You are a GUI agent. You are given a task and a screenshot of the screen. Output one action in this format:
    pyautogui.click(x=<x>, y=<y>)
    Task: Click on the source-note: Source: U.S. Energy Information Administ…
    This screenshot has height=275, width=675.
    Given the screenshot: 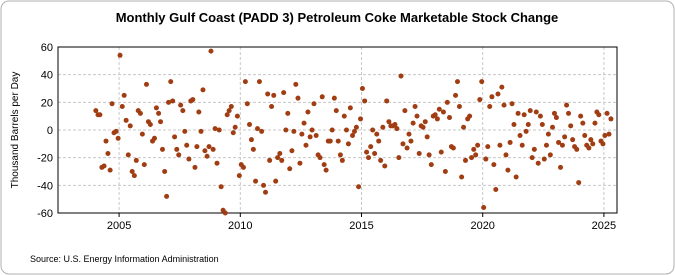 What is the action you would take?
    pyautogui.click(x=124, y=259)
    